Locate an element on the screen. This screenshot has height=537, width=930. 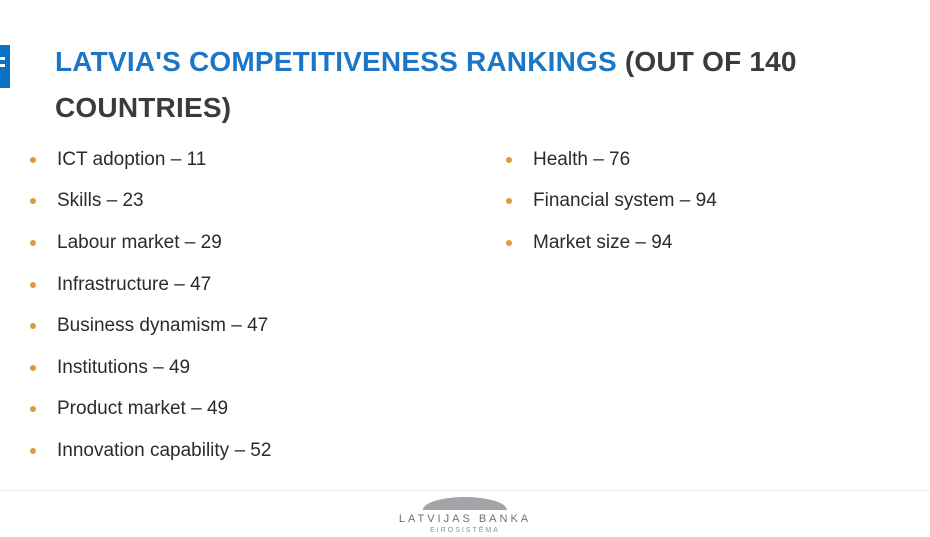
list-item: Labour market – 29 is located at coordinates (150, 243).